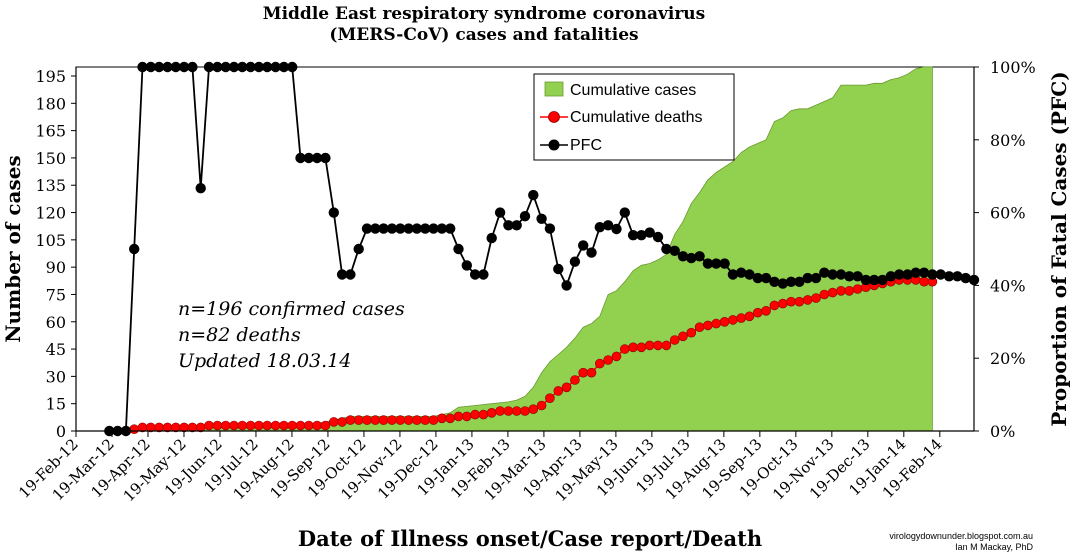  I want to click on y-tick-label: 105, so click(50, 240).